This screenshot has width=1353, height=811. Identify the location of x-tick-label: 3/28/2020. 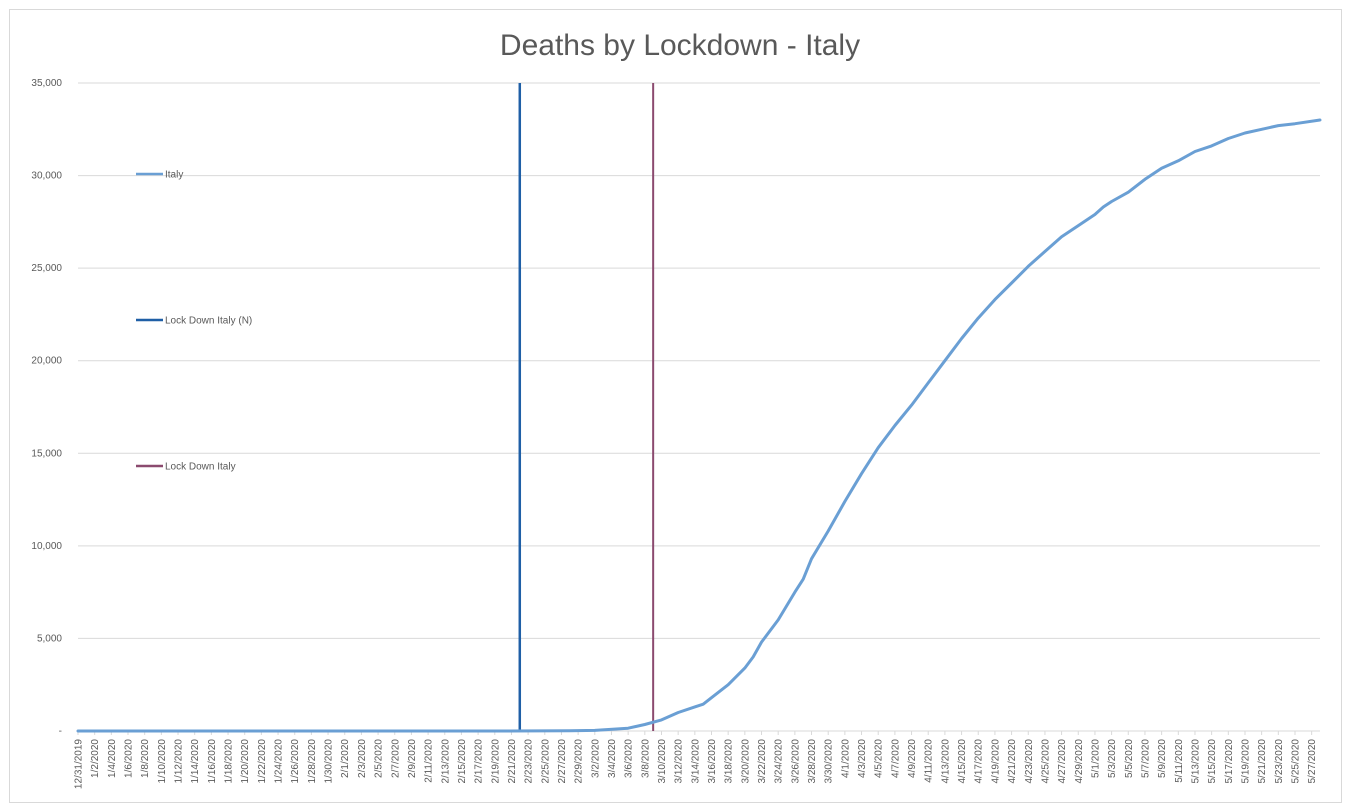
(812, 761).